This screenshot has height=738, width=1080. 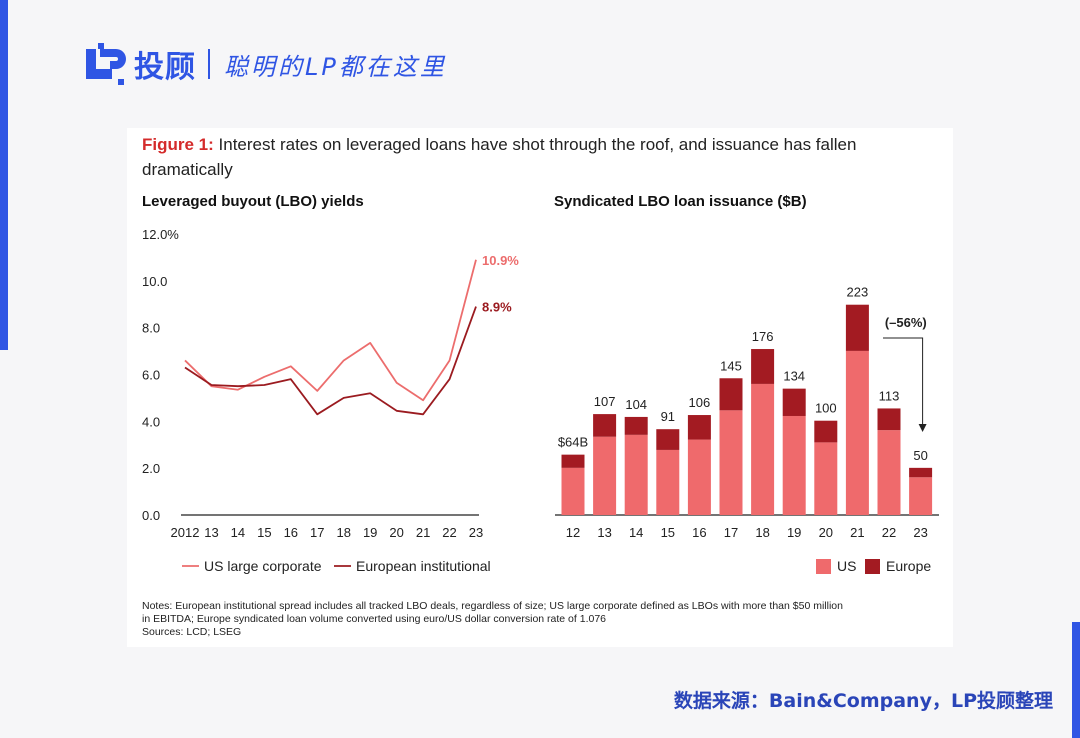 I want to click on legend-label-us: US, so click(x=846, y=566).